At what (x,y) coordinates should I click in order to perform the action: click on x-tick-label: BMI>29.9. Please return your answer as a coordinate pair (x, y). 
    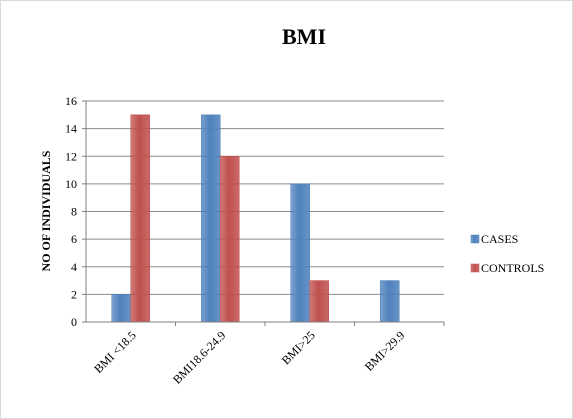
    Looking at the image, I should click on (385, 351).